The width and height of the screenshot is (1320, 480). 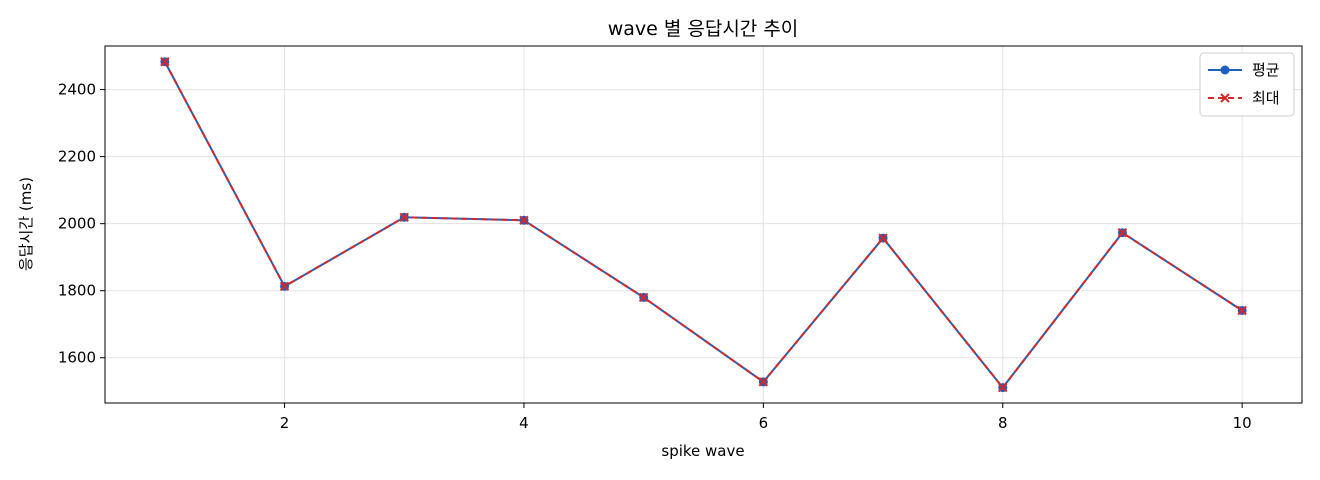 I want to click on legend-box, so click(x=1247, y=84).